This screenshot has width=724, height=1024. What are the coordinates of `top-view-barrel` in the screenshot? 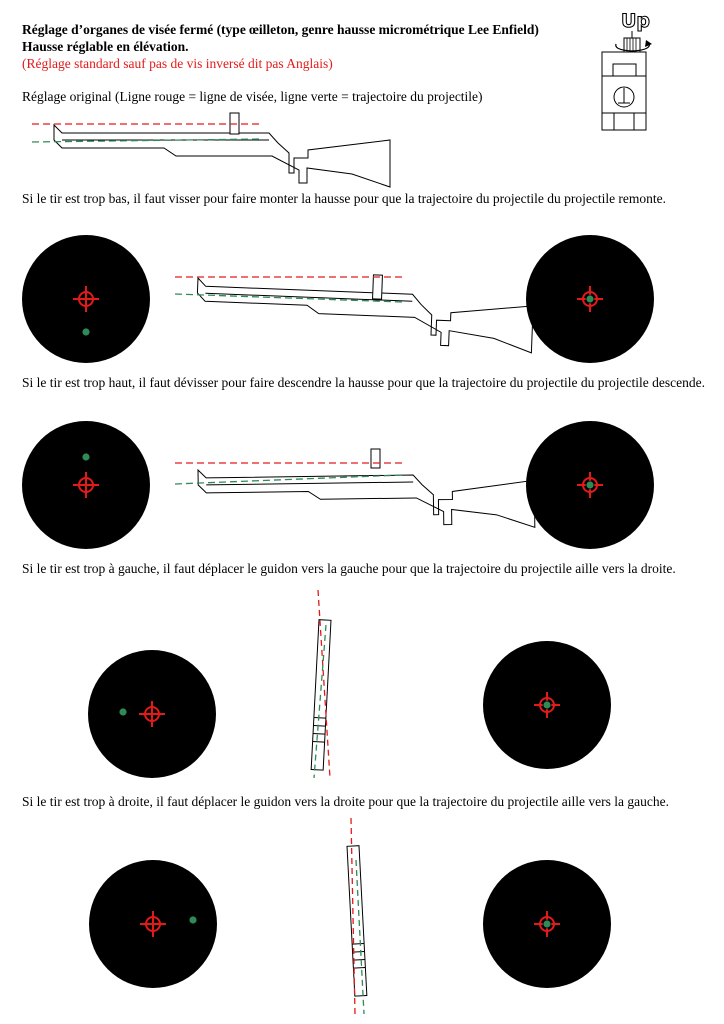 It's located at (357, 921).